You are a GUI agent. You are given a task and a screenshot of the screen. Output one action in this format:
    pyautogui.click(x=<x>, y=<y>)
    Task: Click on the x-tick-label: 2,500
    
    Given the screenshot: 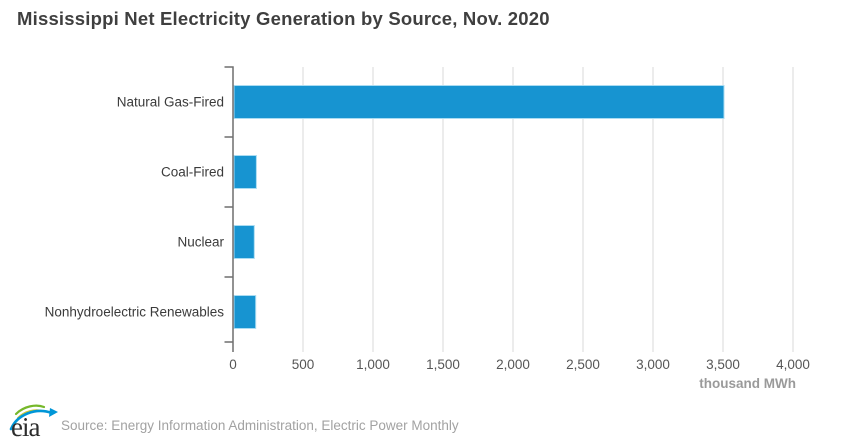 What is the action you would take?
    pyautogui.click(x=583, y=364)
    